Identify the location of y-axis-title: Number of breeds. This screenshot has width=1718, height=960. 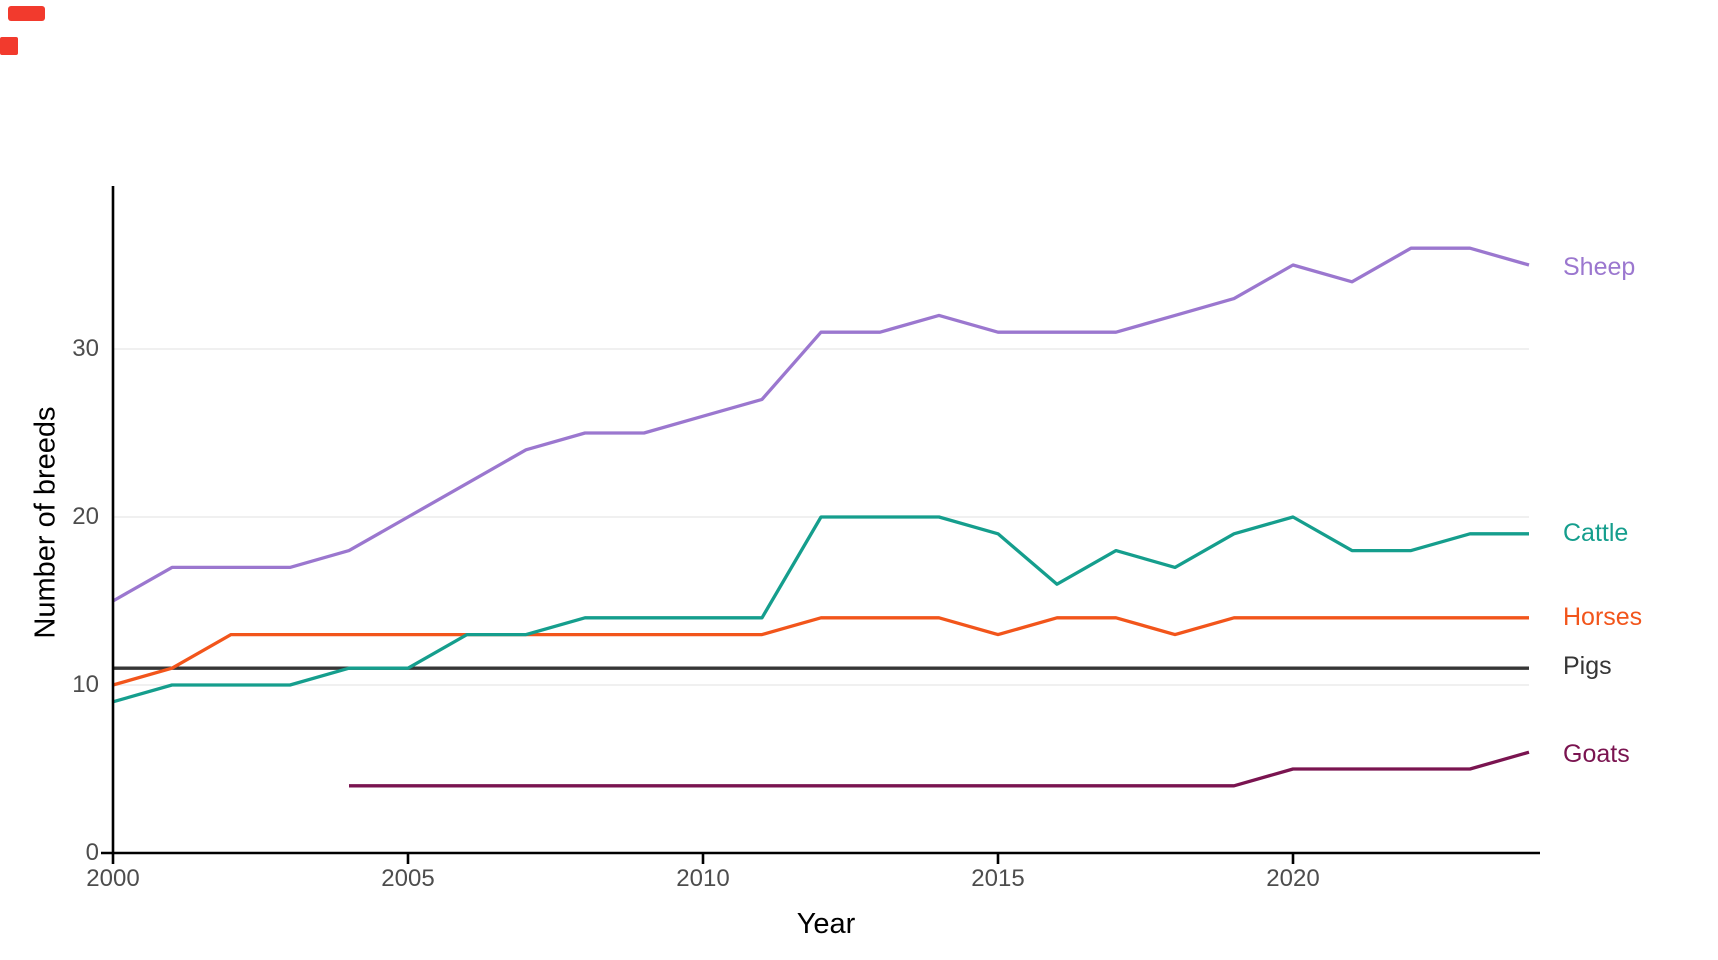
(45, 522).